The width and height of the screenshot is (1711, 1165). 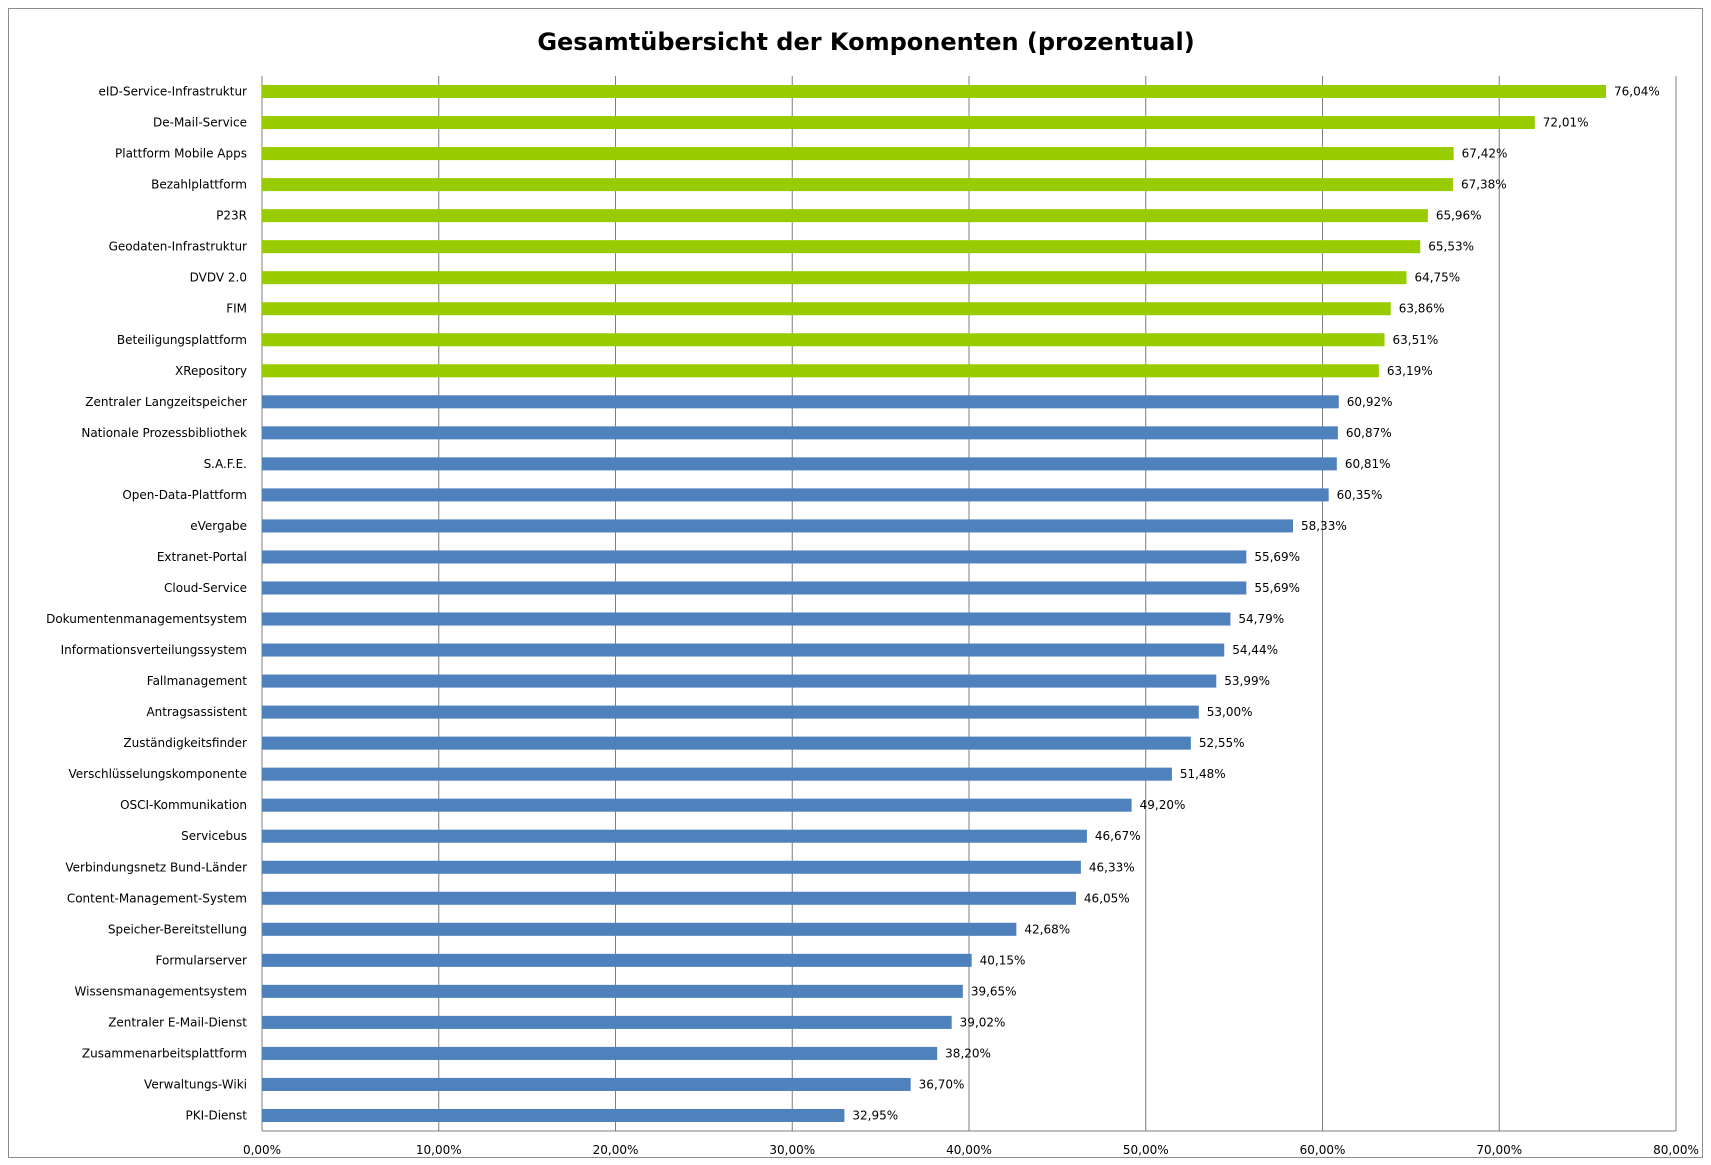 I want to click on data-label: 60,87%, so click(x=1369, y=433).